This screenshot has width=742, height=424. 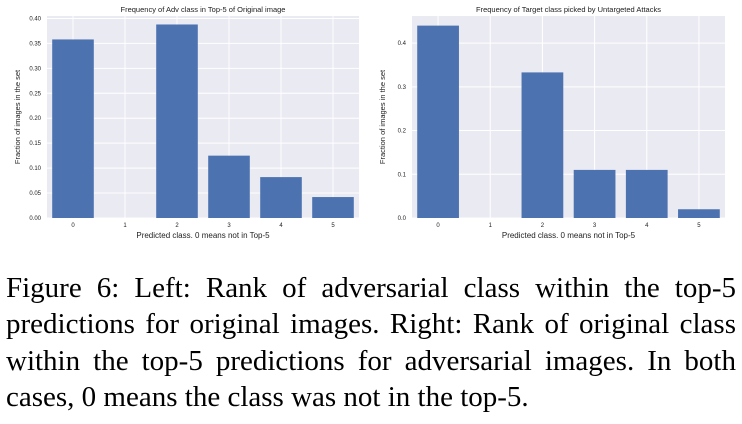 What do you see at coordinates (35, 119) in the screenshot?
I see `y-tick-label: 0.20` at bounding box center [35, 119].